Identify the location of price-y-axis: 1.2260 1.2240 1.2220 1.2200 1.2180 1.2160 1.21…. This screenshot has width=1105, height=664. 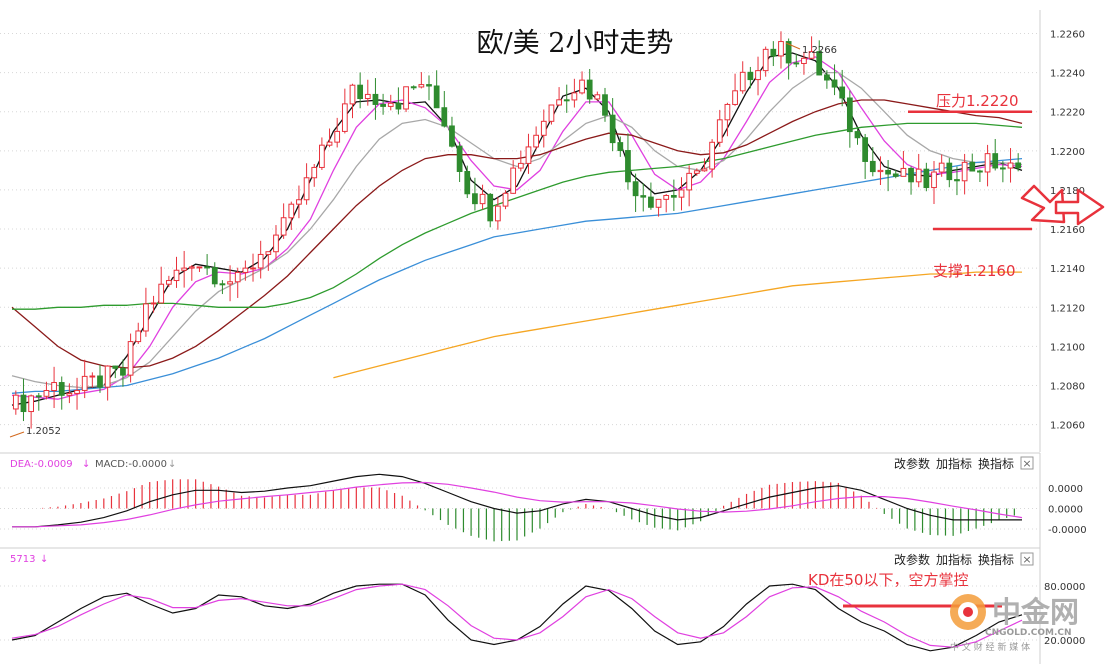
(1067, 230).